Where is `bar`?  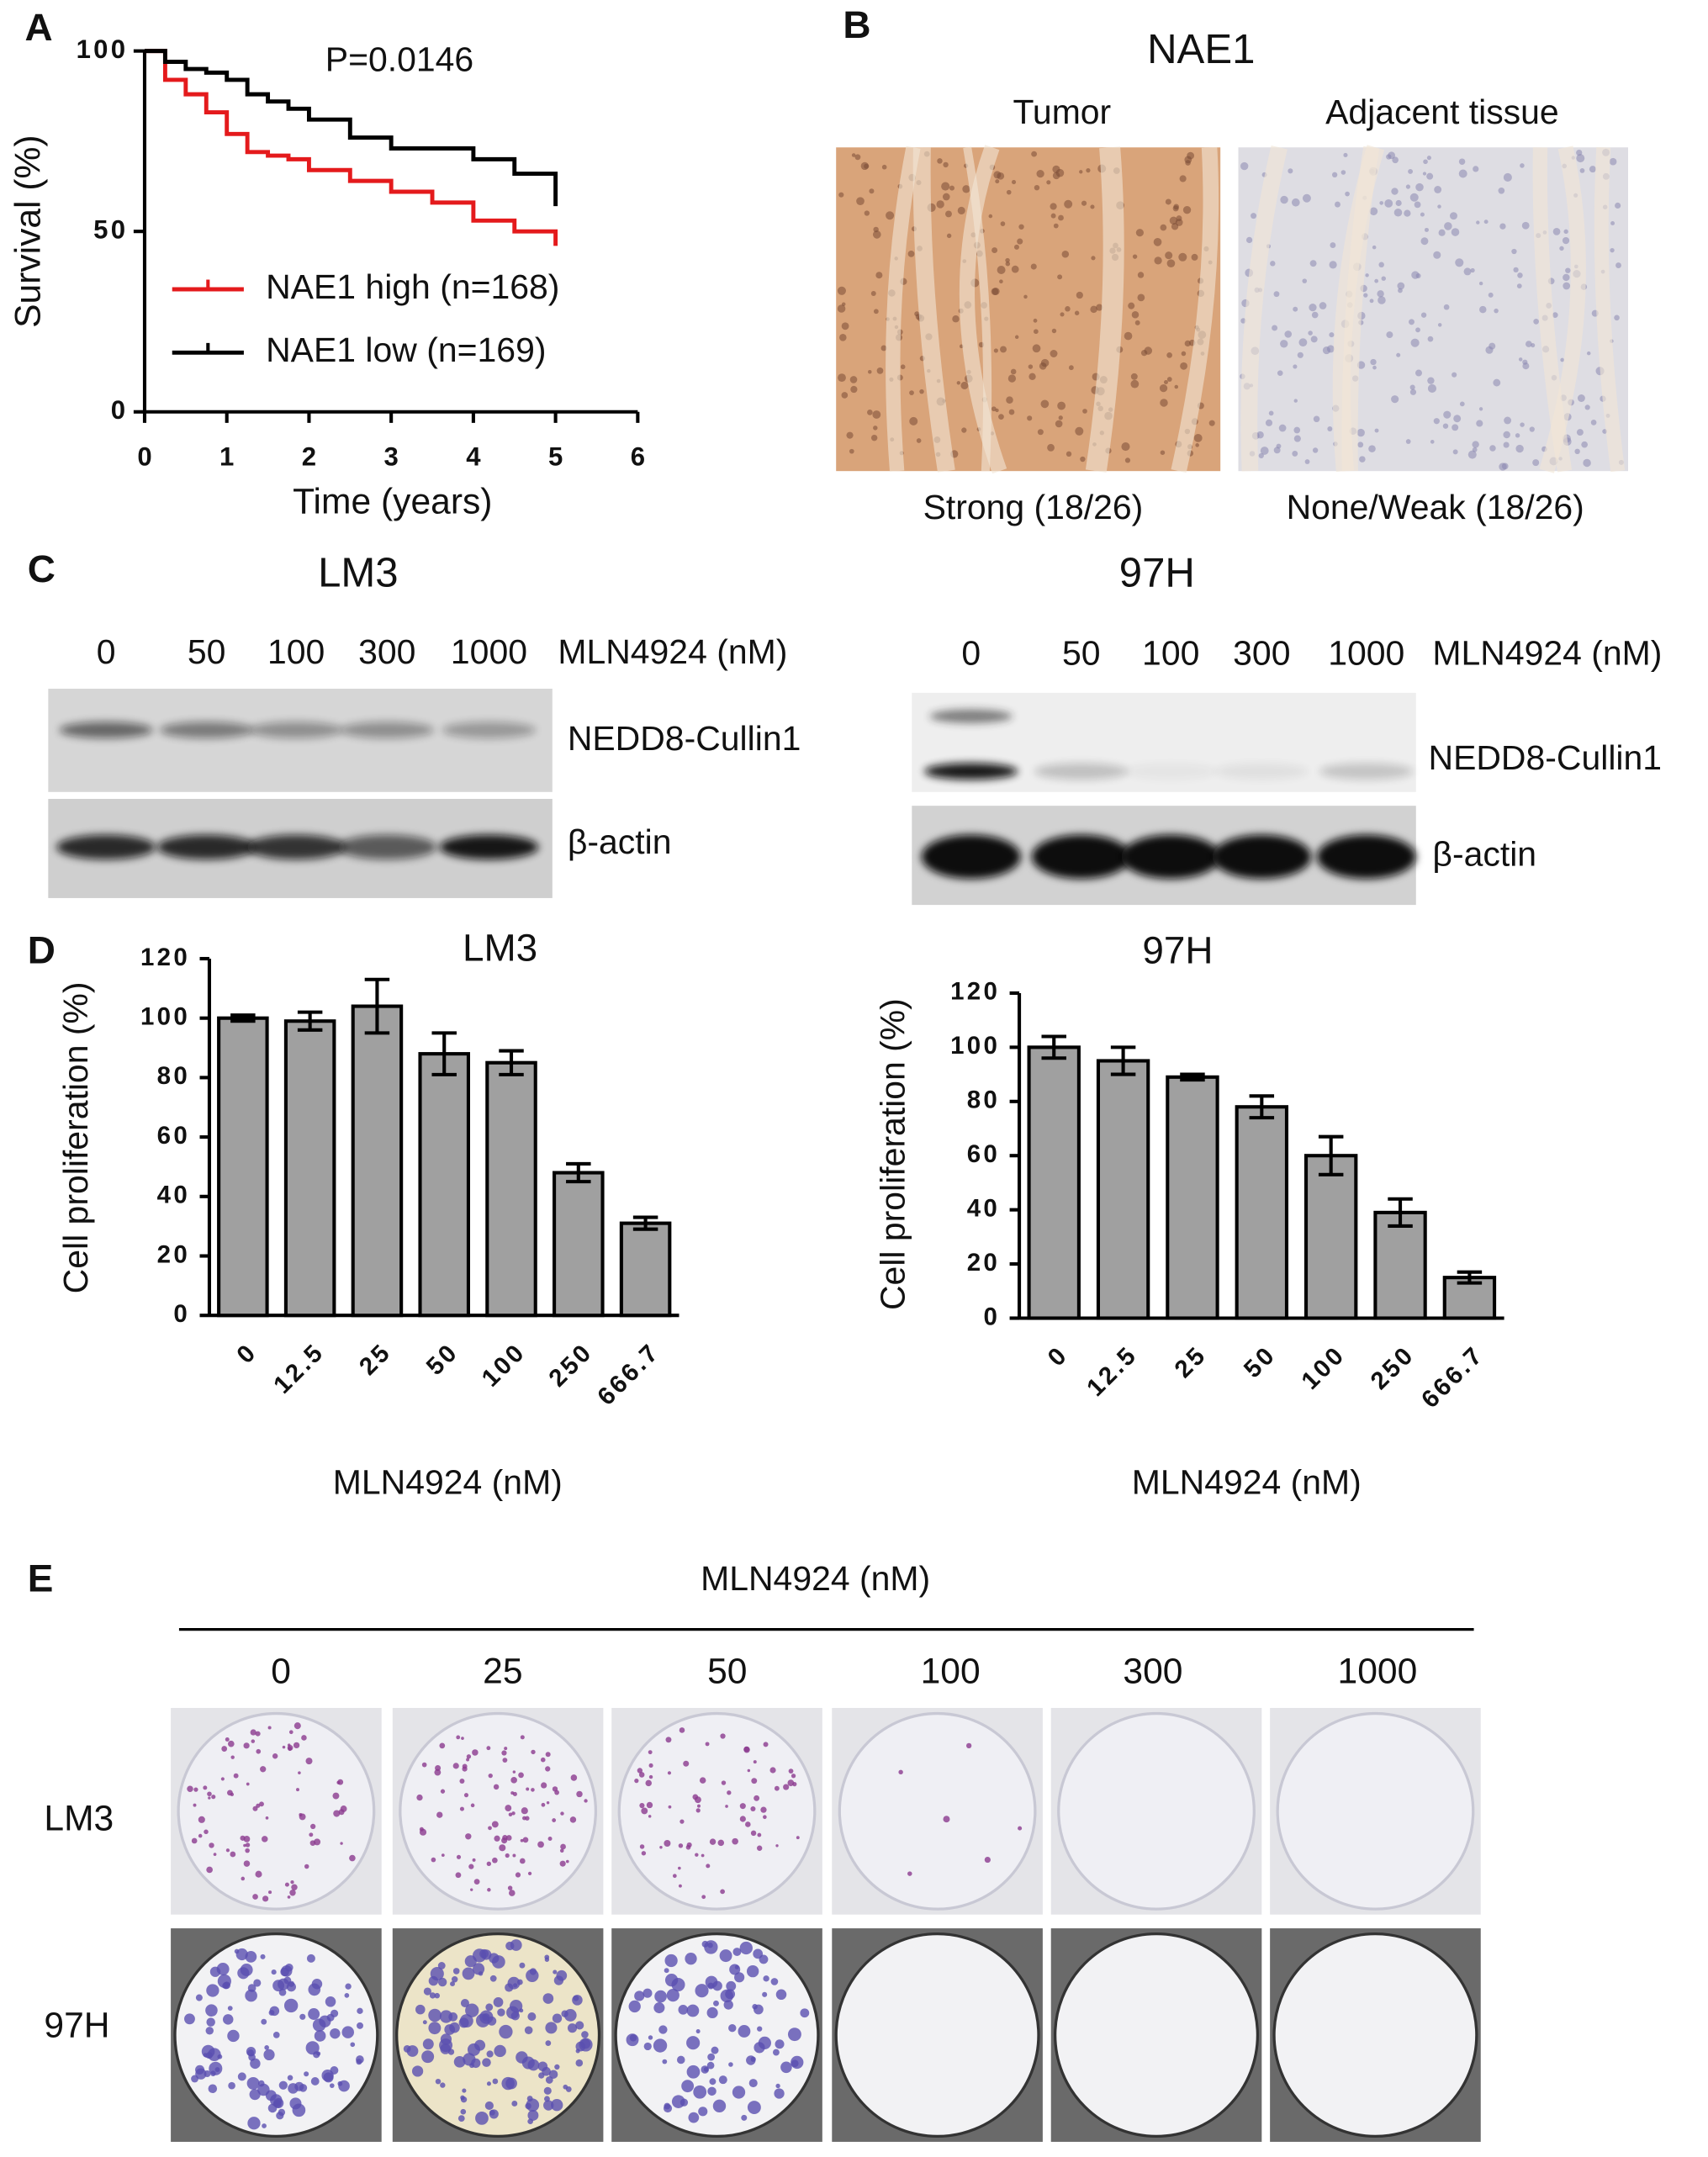 bar is located at coordinates (444, 1185).